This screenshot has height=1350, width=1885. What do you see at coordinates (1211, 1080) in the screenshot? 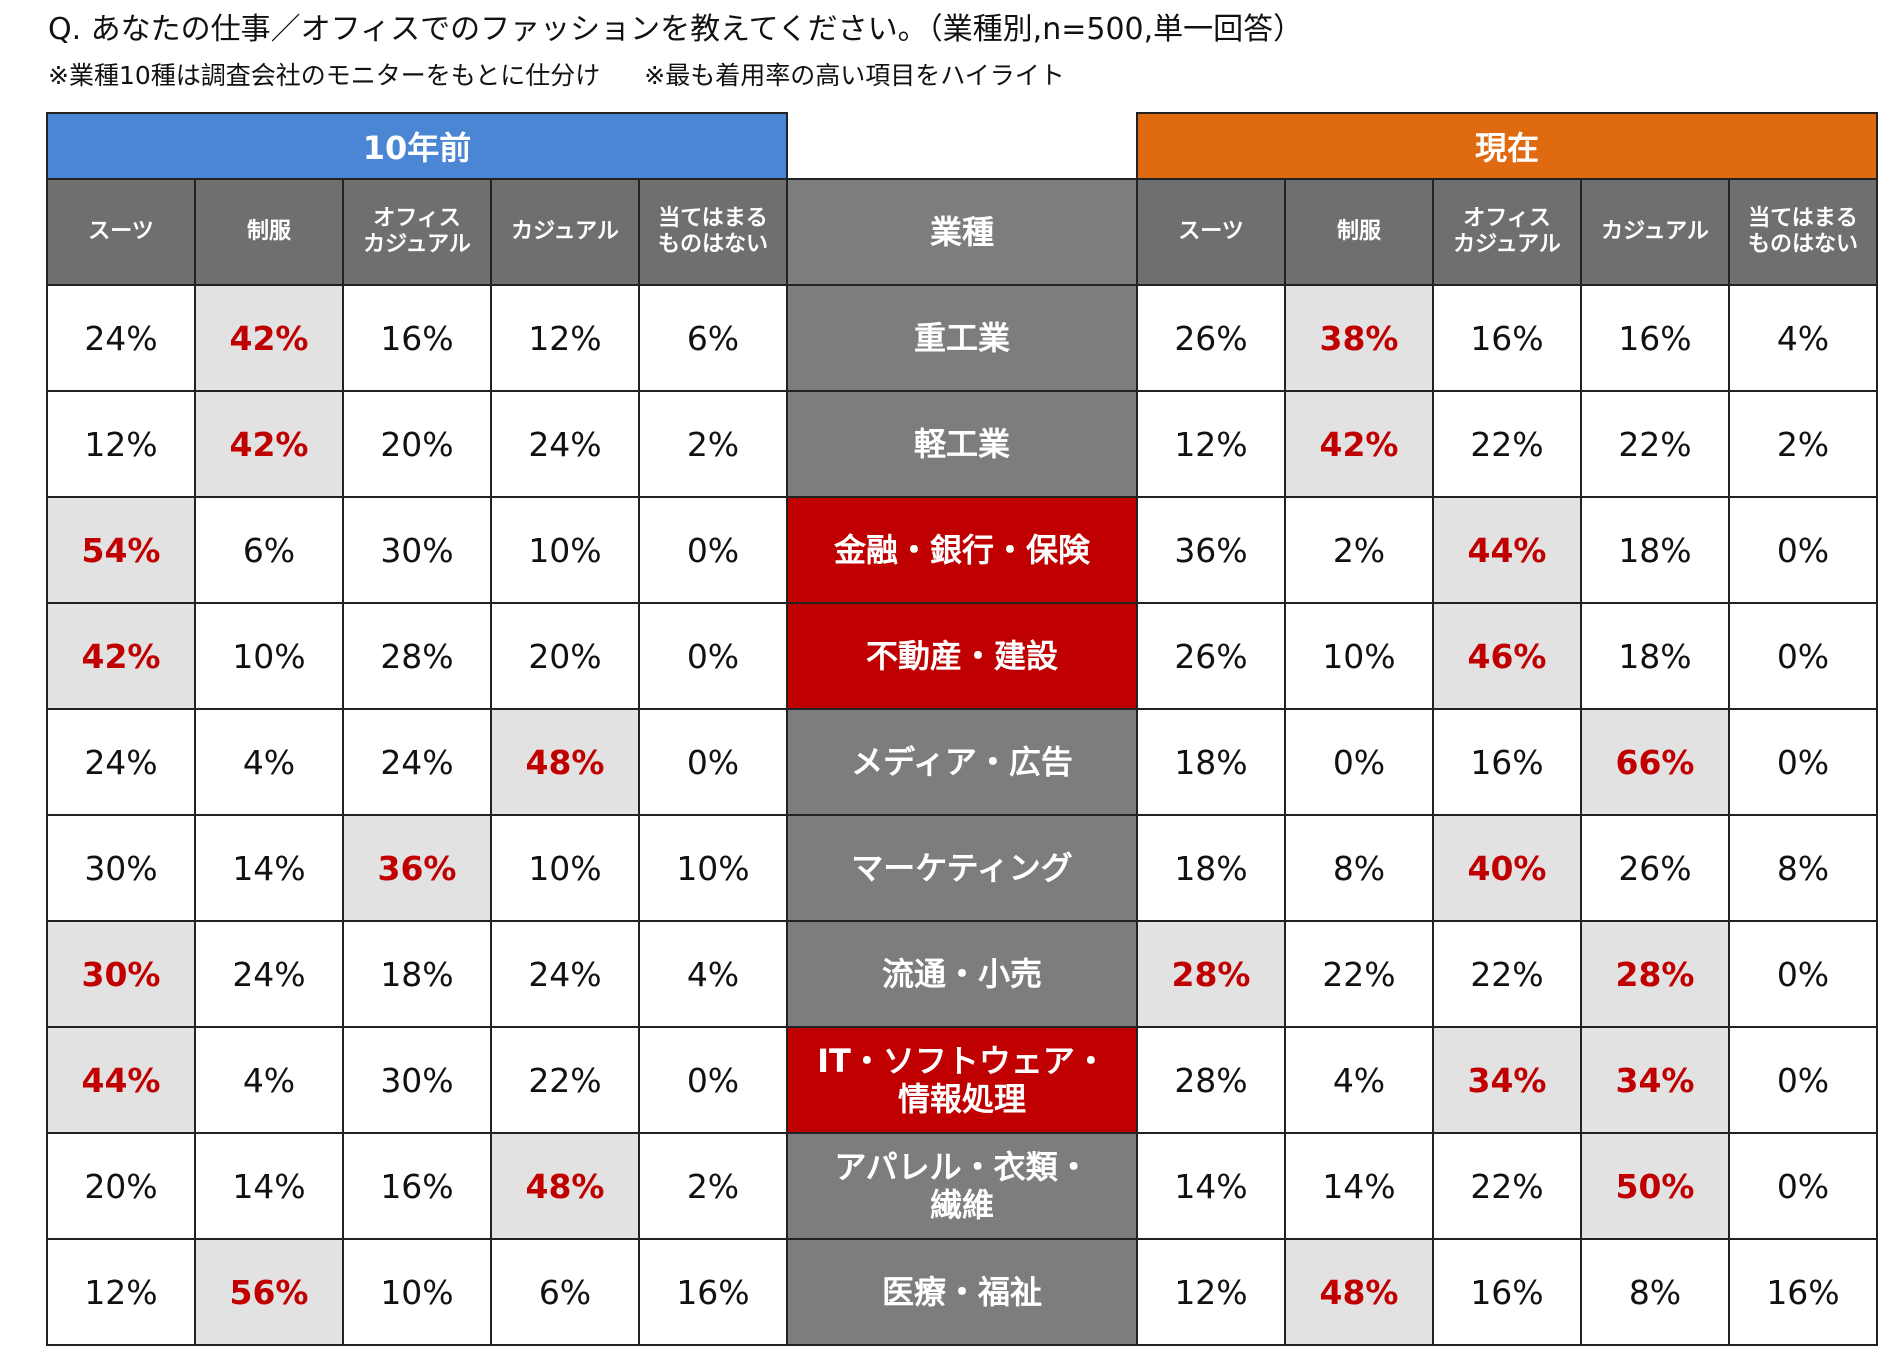
I see `value-cell-now-suit: 28%` at bounding box center [1211, 1080].